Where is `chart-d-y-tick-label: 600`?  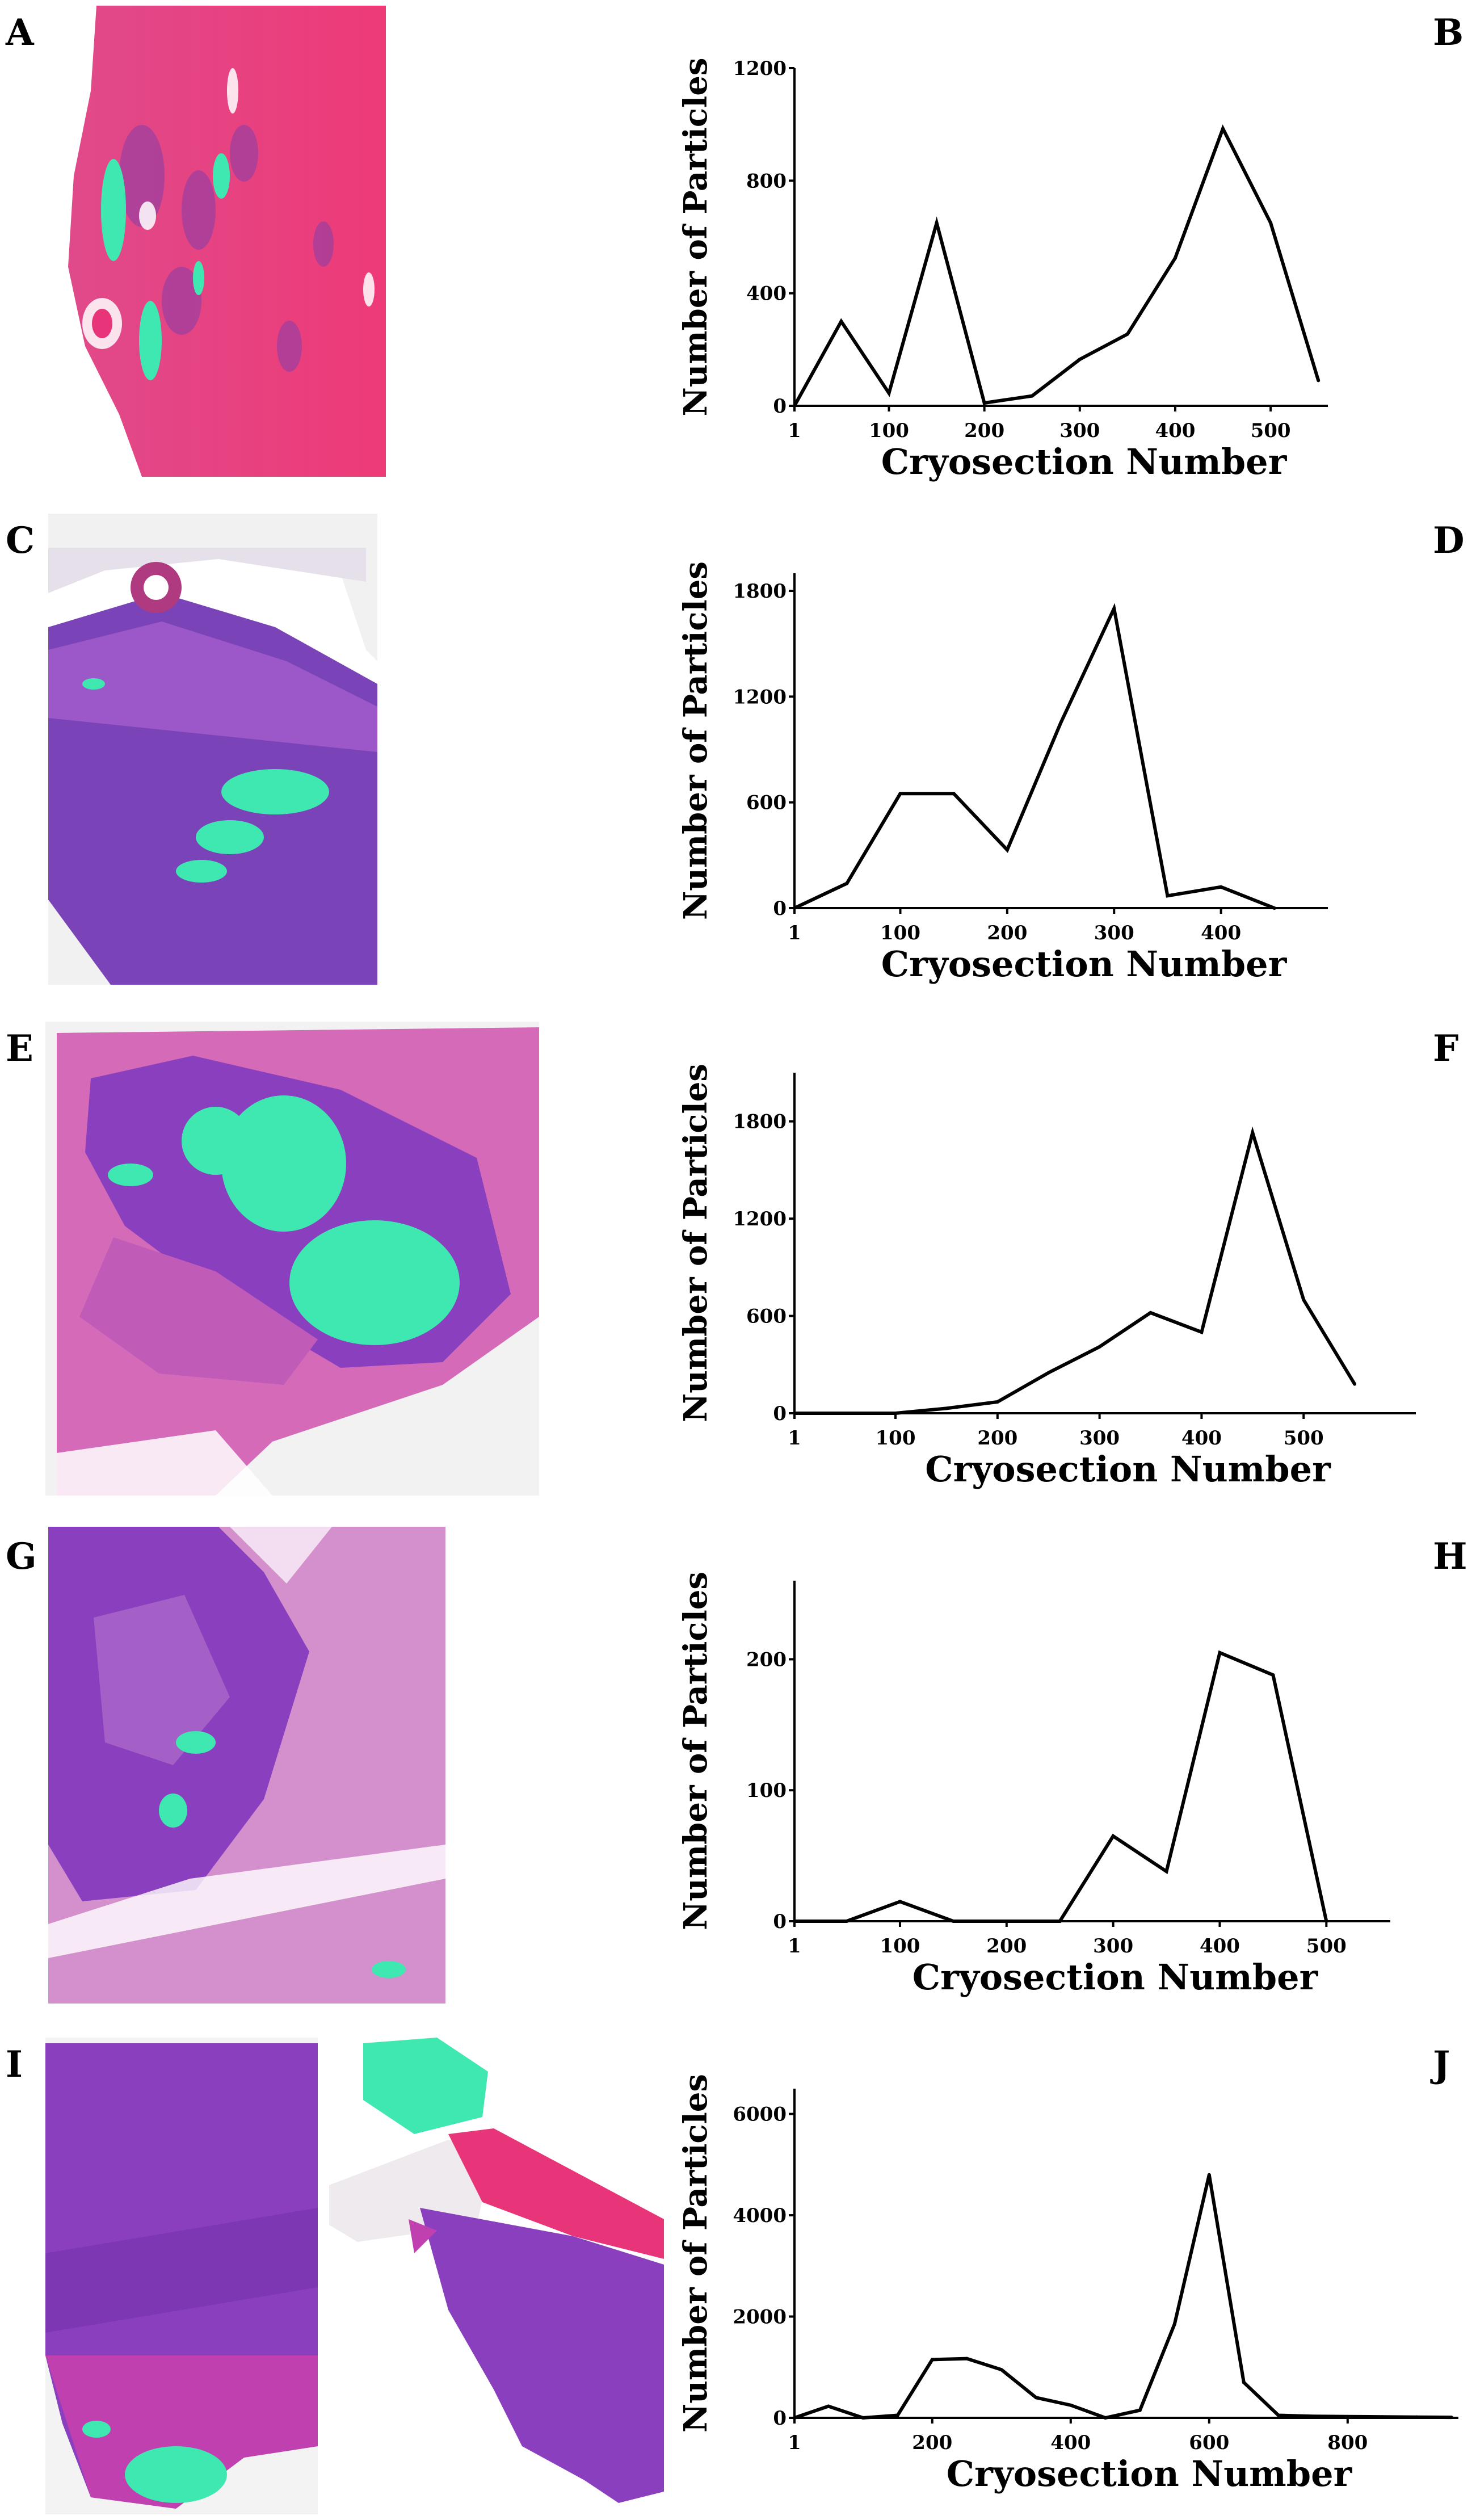 chart-d-y-tick-label: 600 is located at coordinates (766, 803).